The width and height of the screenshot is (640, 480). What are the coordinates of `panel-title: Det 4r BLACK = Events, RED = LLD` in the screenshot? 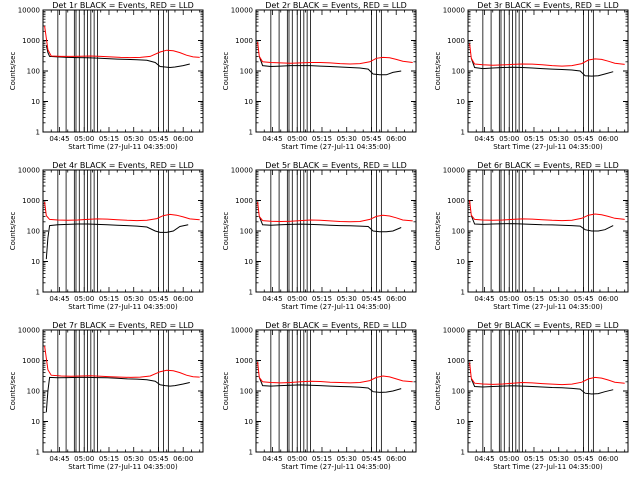 It's located at (123, 165).